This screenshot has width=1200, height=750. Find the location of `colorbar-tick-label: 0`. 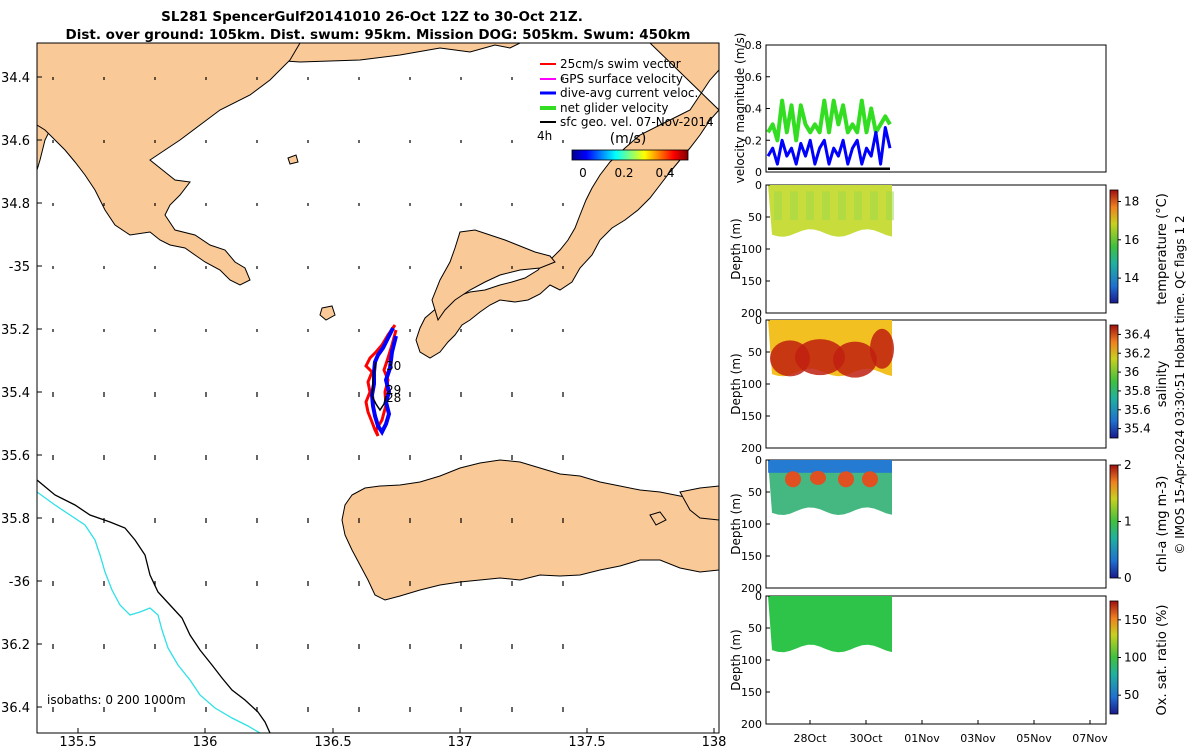

colorbar-tick-label: 0 is located at coordinates (1128, 578).